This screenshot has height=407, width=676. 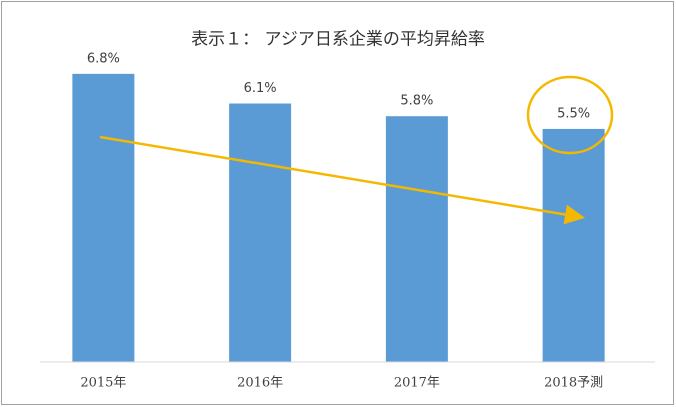 What do you see at coordinates (416, 101) in the screenshot?
I see `value-label: 5.8%` at bounding box center [416, 101].